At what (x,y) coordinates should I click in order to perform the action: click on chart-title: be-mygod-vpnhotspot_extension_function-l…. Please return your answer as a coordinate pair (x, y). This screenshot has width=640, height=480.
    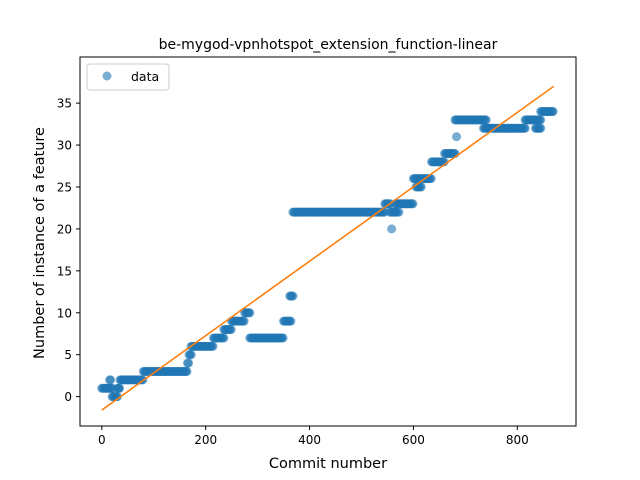
    Looking at the image, I should click on (328, 45).